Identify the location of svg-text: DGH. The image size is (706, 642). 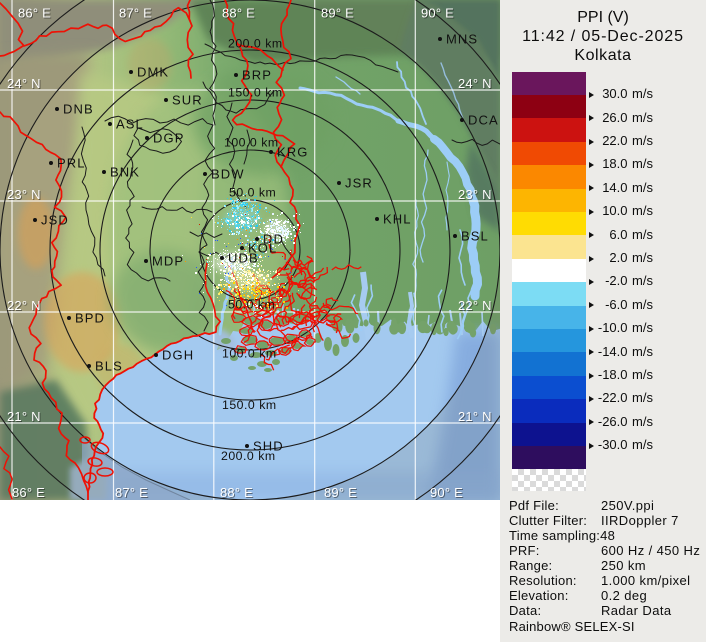
(178, 355).